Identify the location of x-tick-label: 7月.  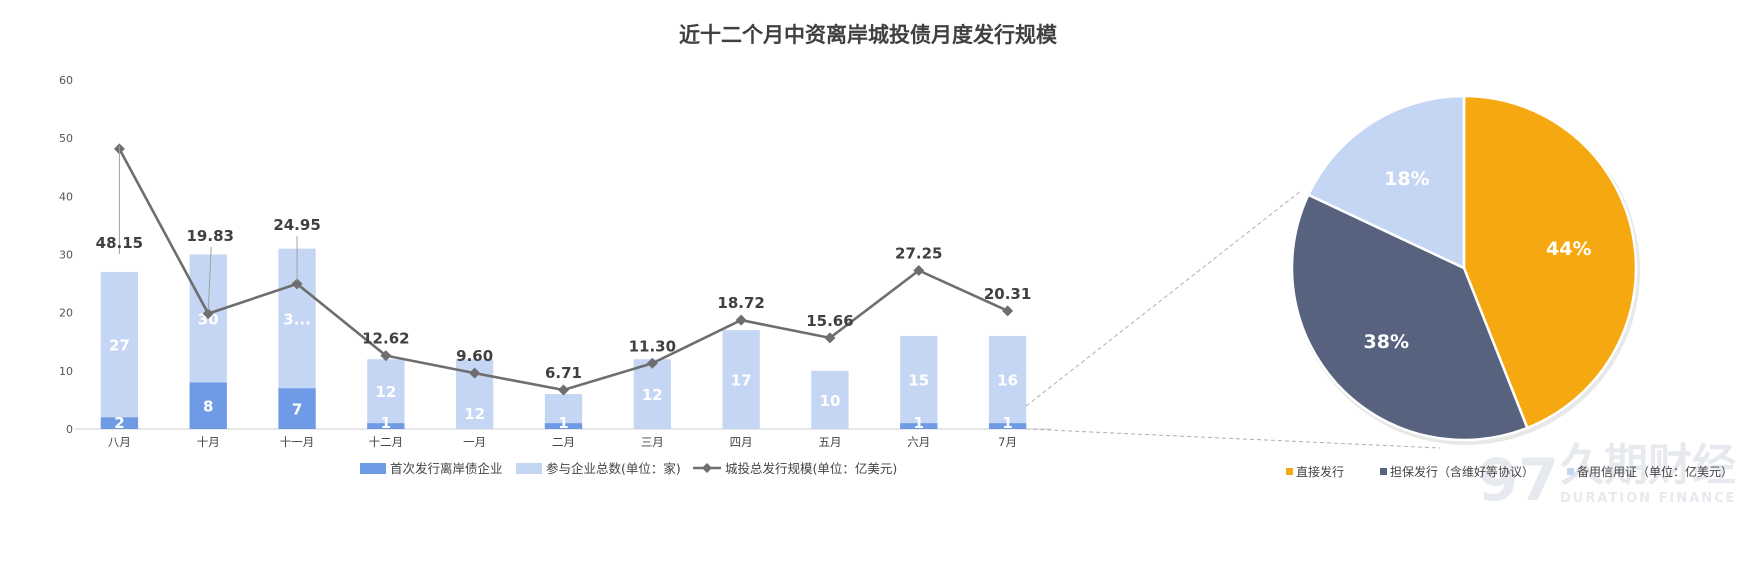
(1007, 442).